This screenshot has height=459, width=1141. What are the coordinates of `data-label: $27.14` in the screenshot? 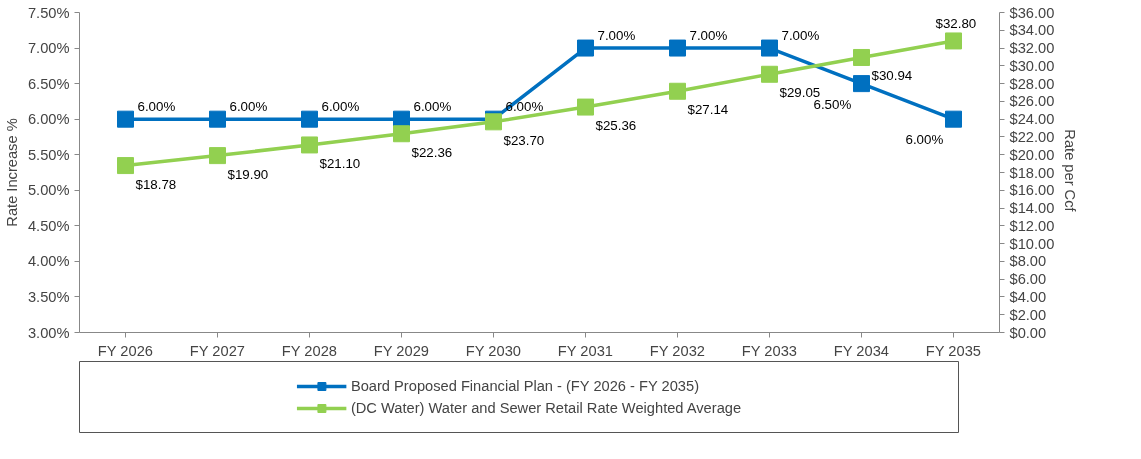 It's located at (708, 110).